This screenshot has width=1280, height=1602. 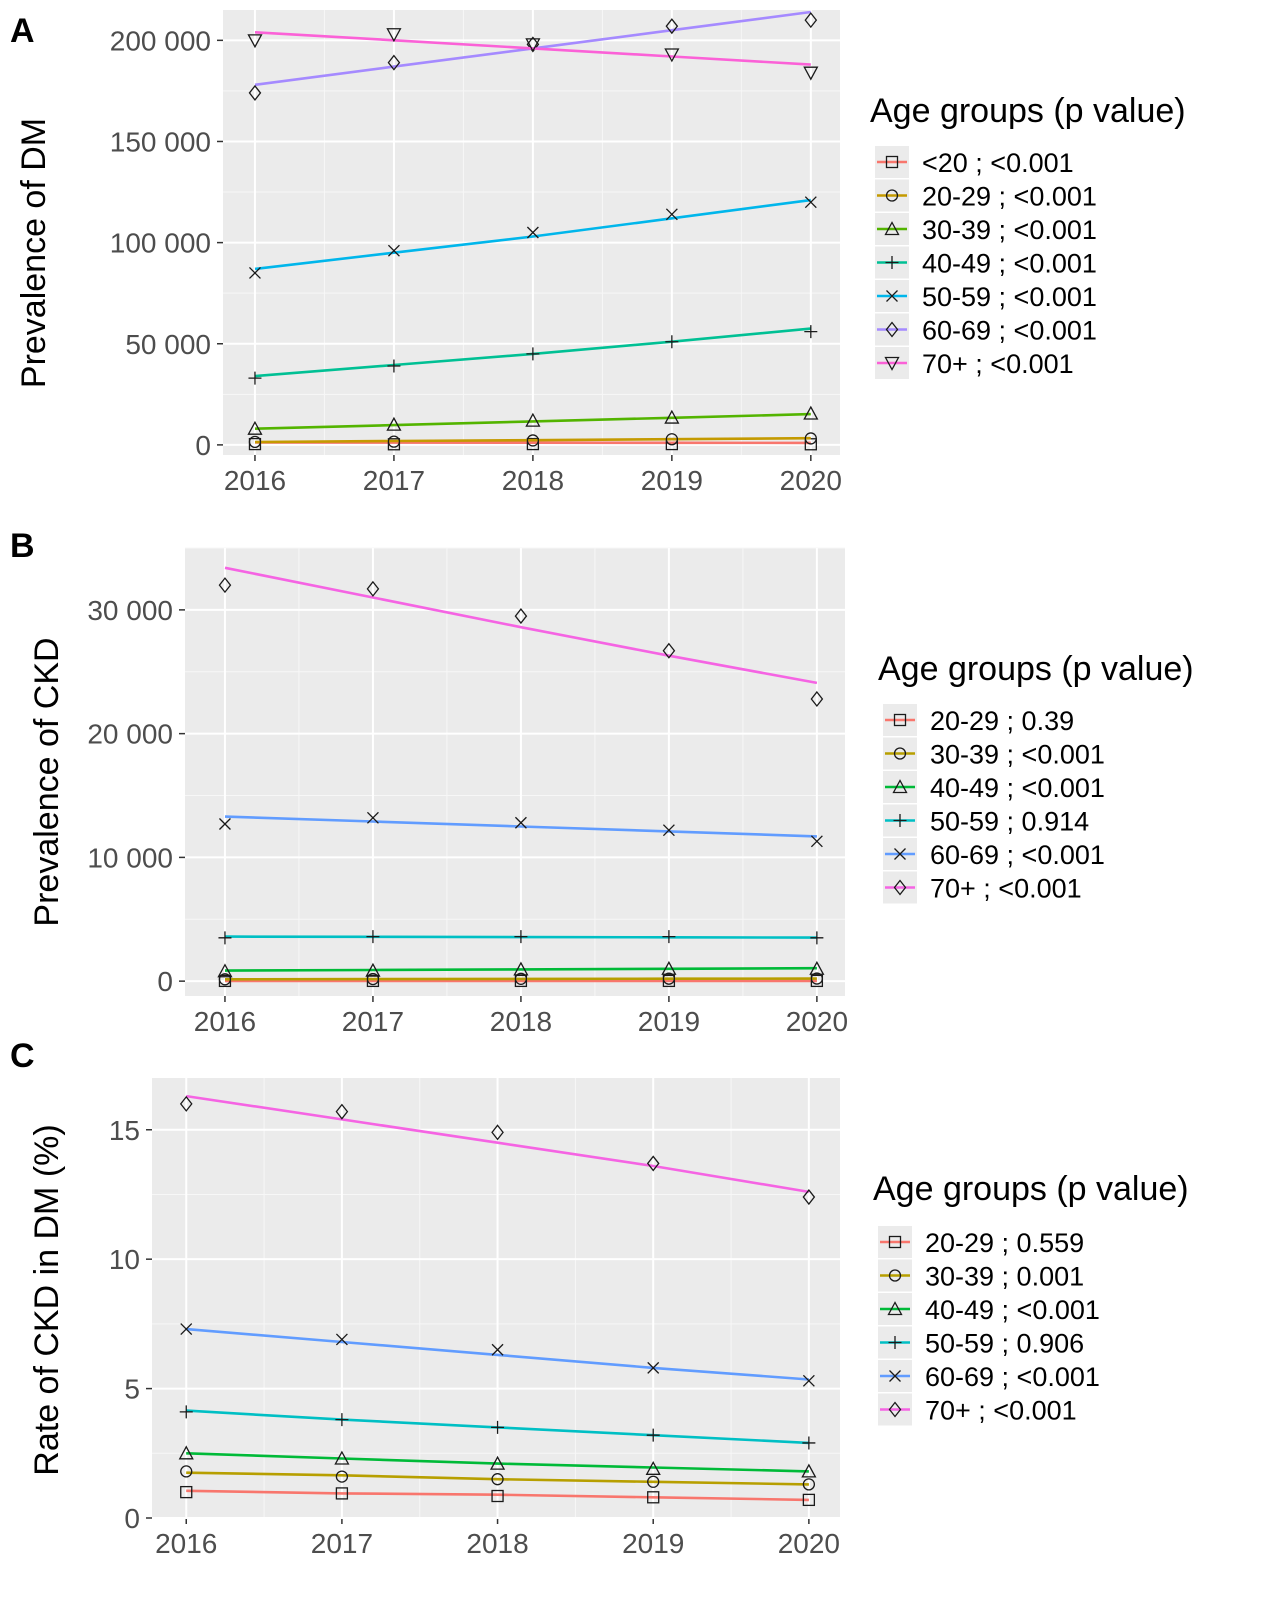 I want to click on legend-item: 50-59 ; <0.001, so click(x=986, y=296).